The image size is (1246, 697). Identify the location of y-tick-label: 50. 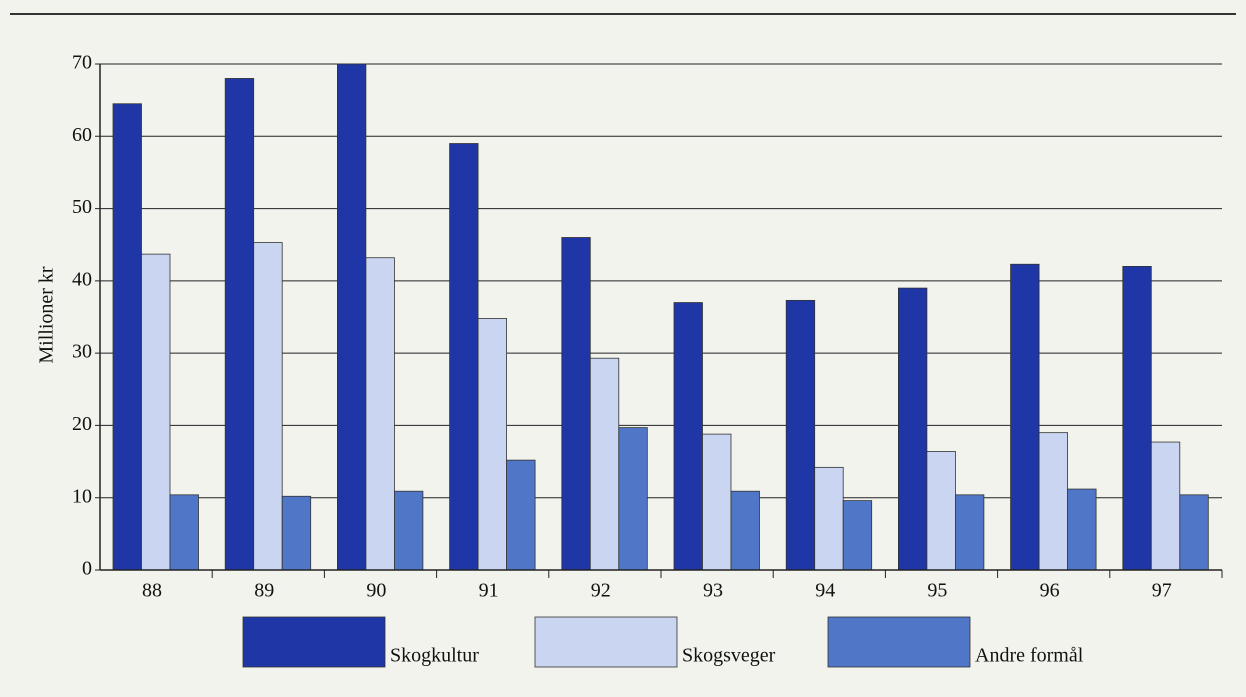
(82, 207).